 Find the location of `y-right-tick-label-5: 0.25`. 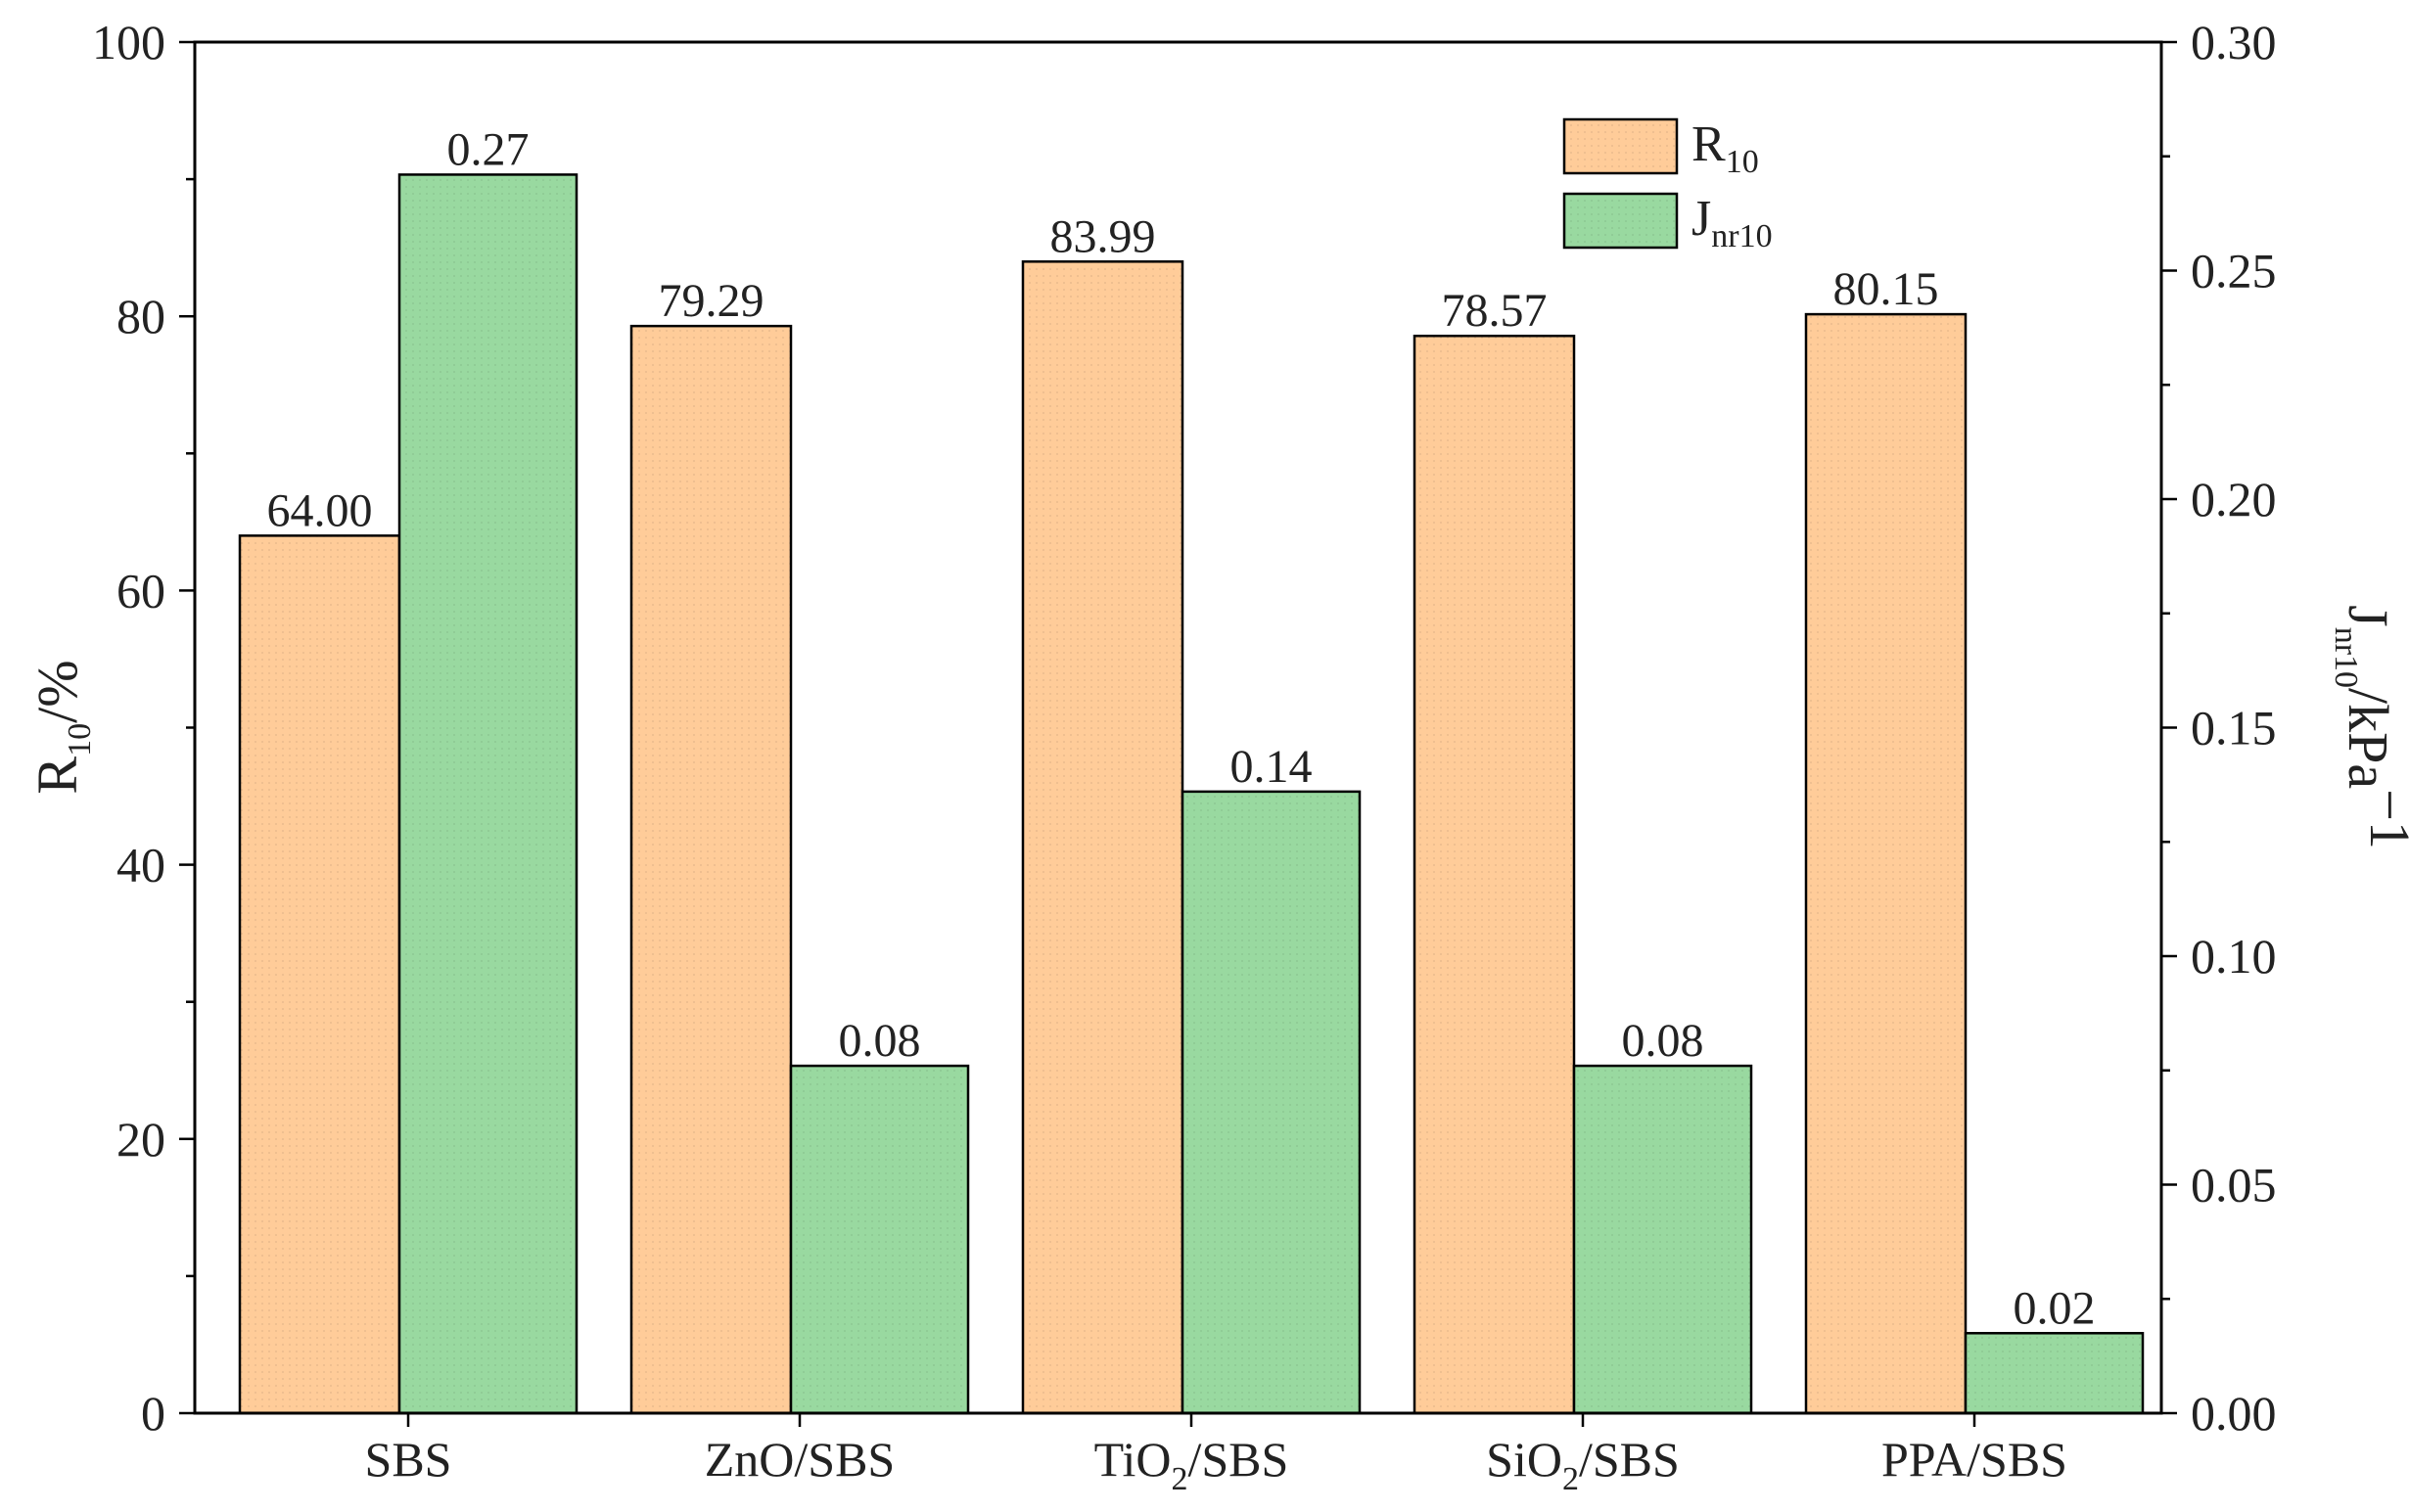

y-right-tick-label-5: 0.25 is located at coordinates (2234, 271).